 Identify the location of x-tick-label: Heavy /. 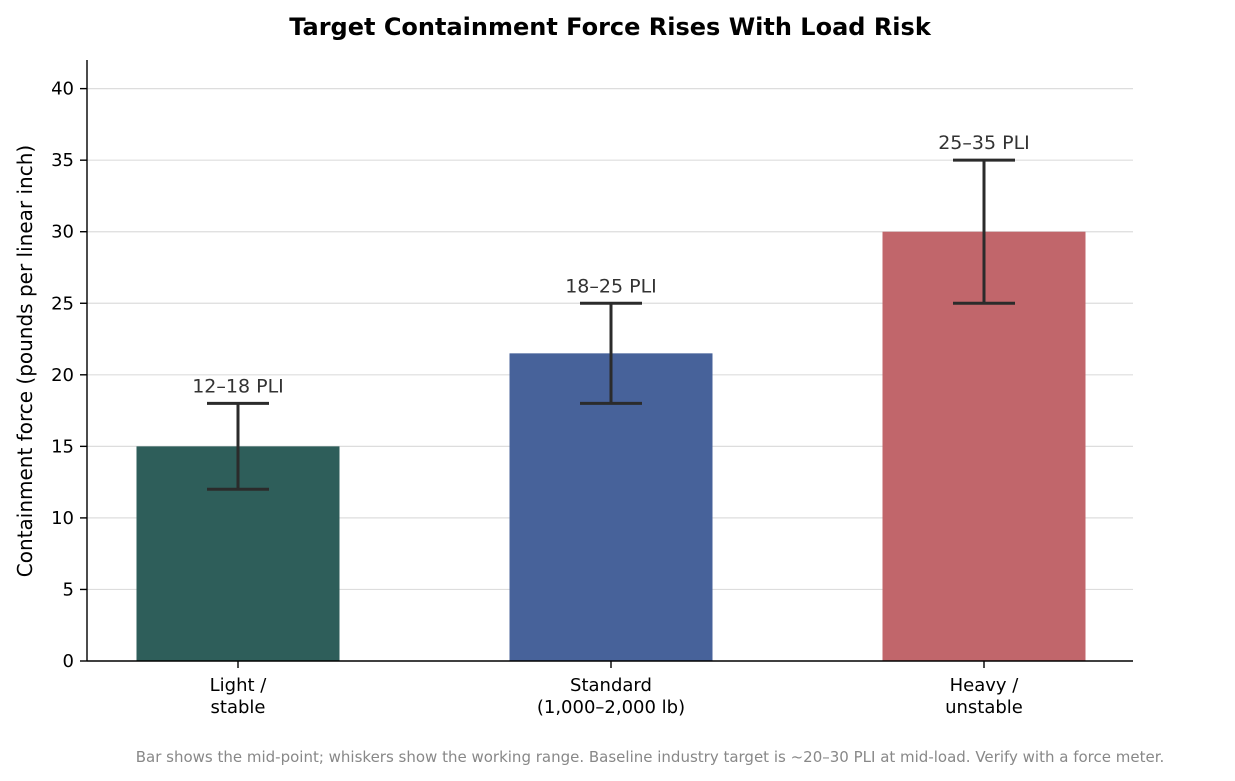
(985, 685).